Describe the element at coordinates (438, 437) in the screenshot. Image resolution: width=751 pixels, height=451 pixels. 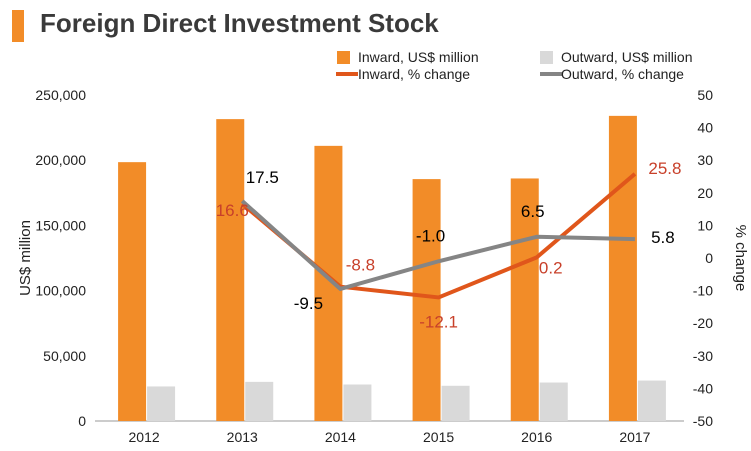
I see `x-tick-label: 2015` at that location.